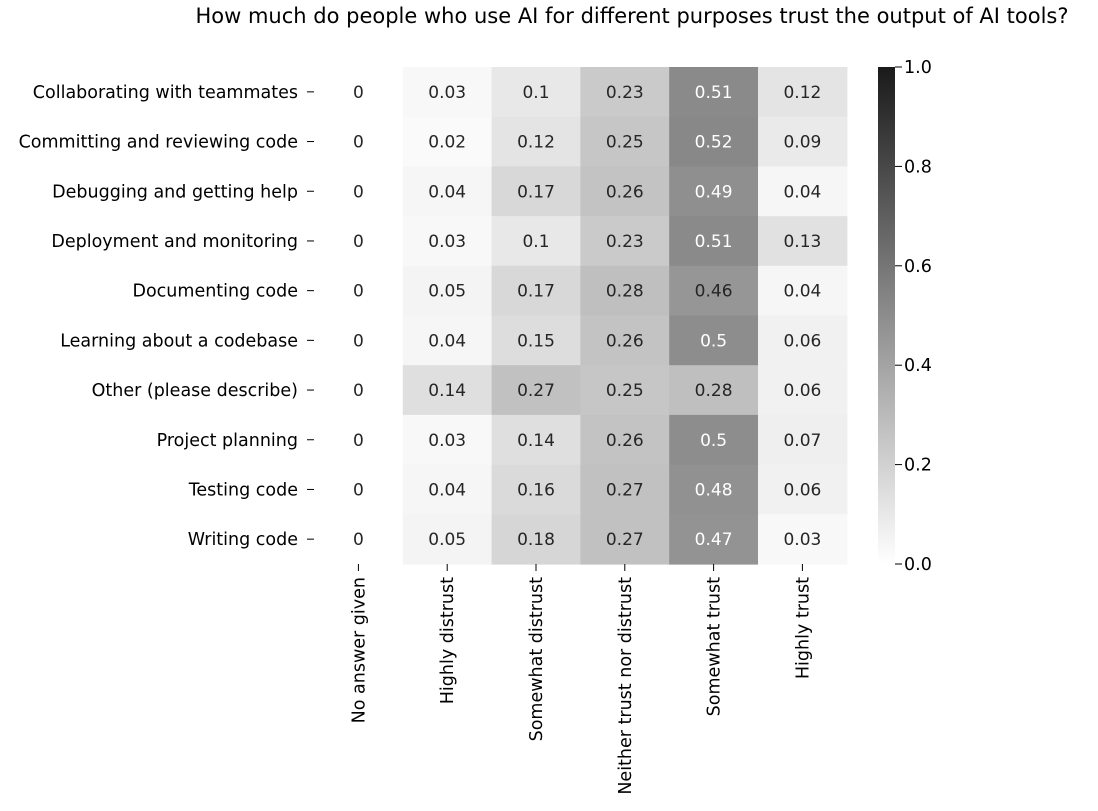  What do you see at coordinates (158, 143) in the screenshot?
I see `row-label: Committing and reviewing code` at bounding box center [158, 143].